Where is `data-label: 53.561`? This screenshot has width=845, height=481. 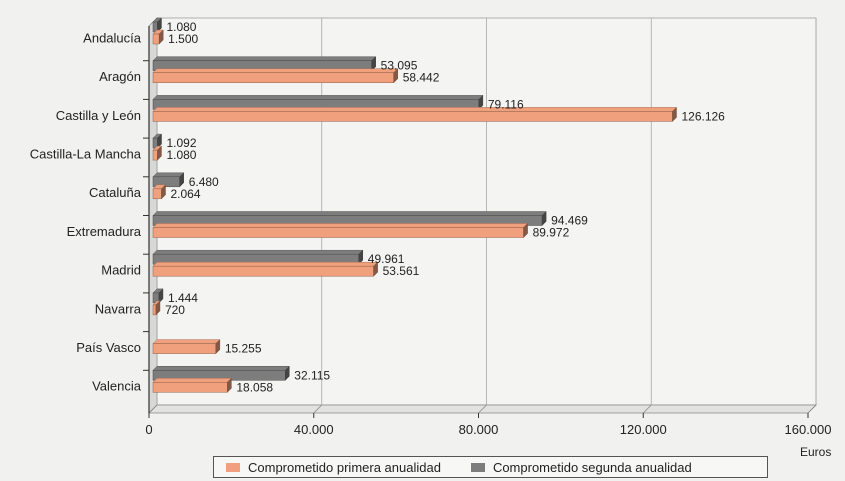
data-label: 53.561 is located at coordinates (401, 271).